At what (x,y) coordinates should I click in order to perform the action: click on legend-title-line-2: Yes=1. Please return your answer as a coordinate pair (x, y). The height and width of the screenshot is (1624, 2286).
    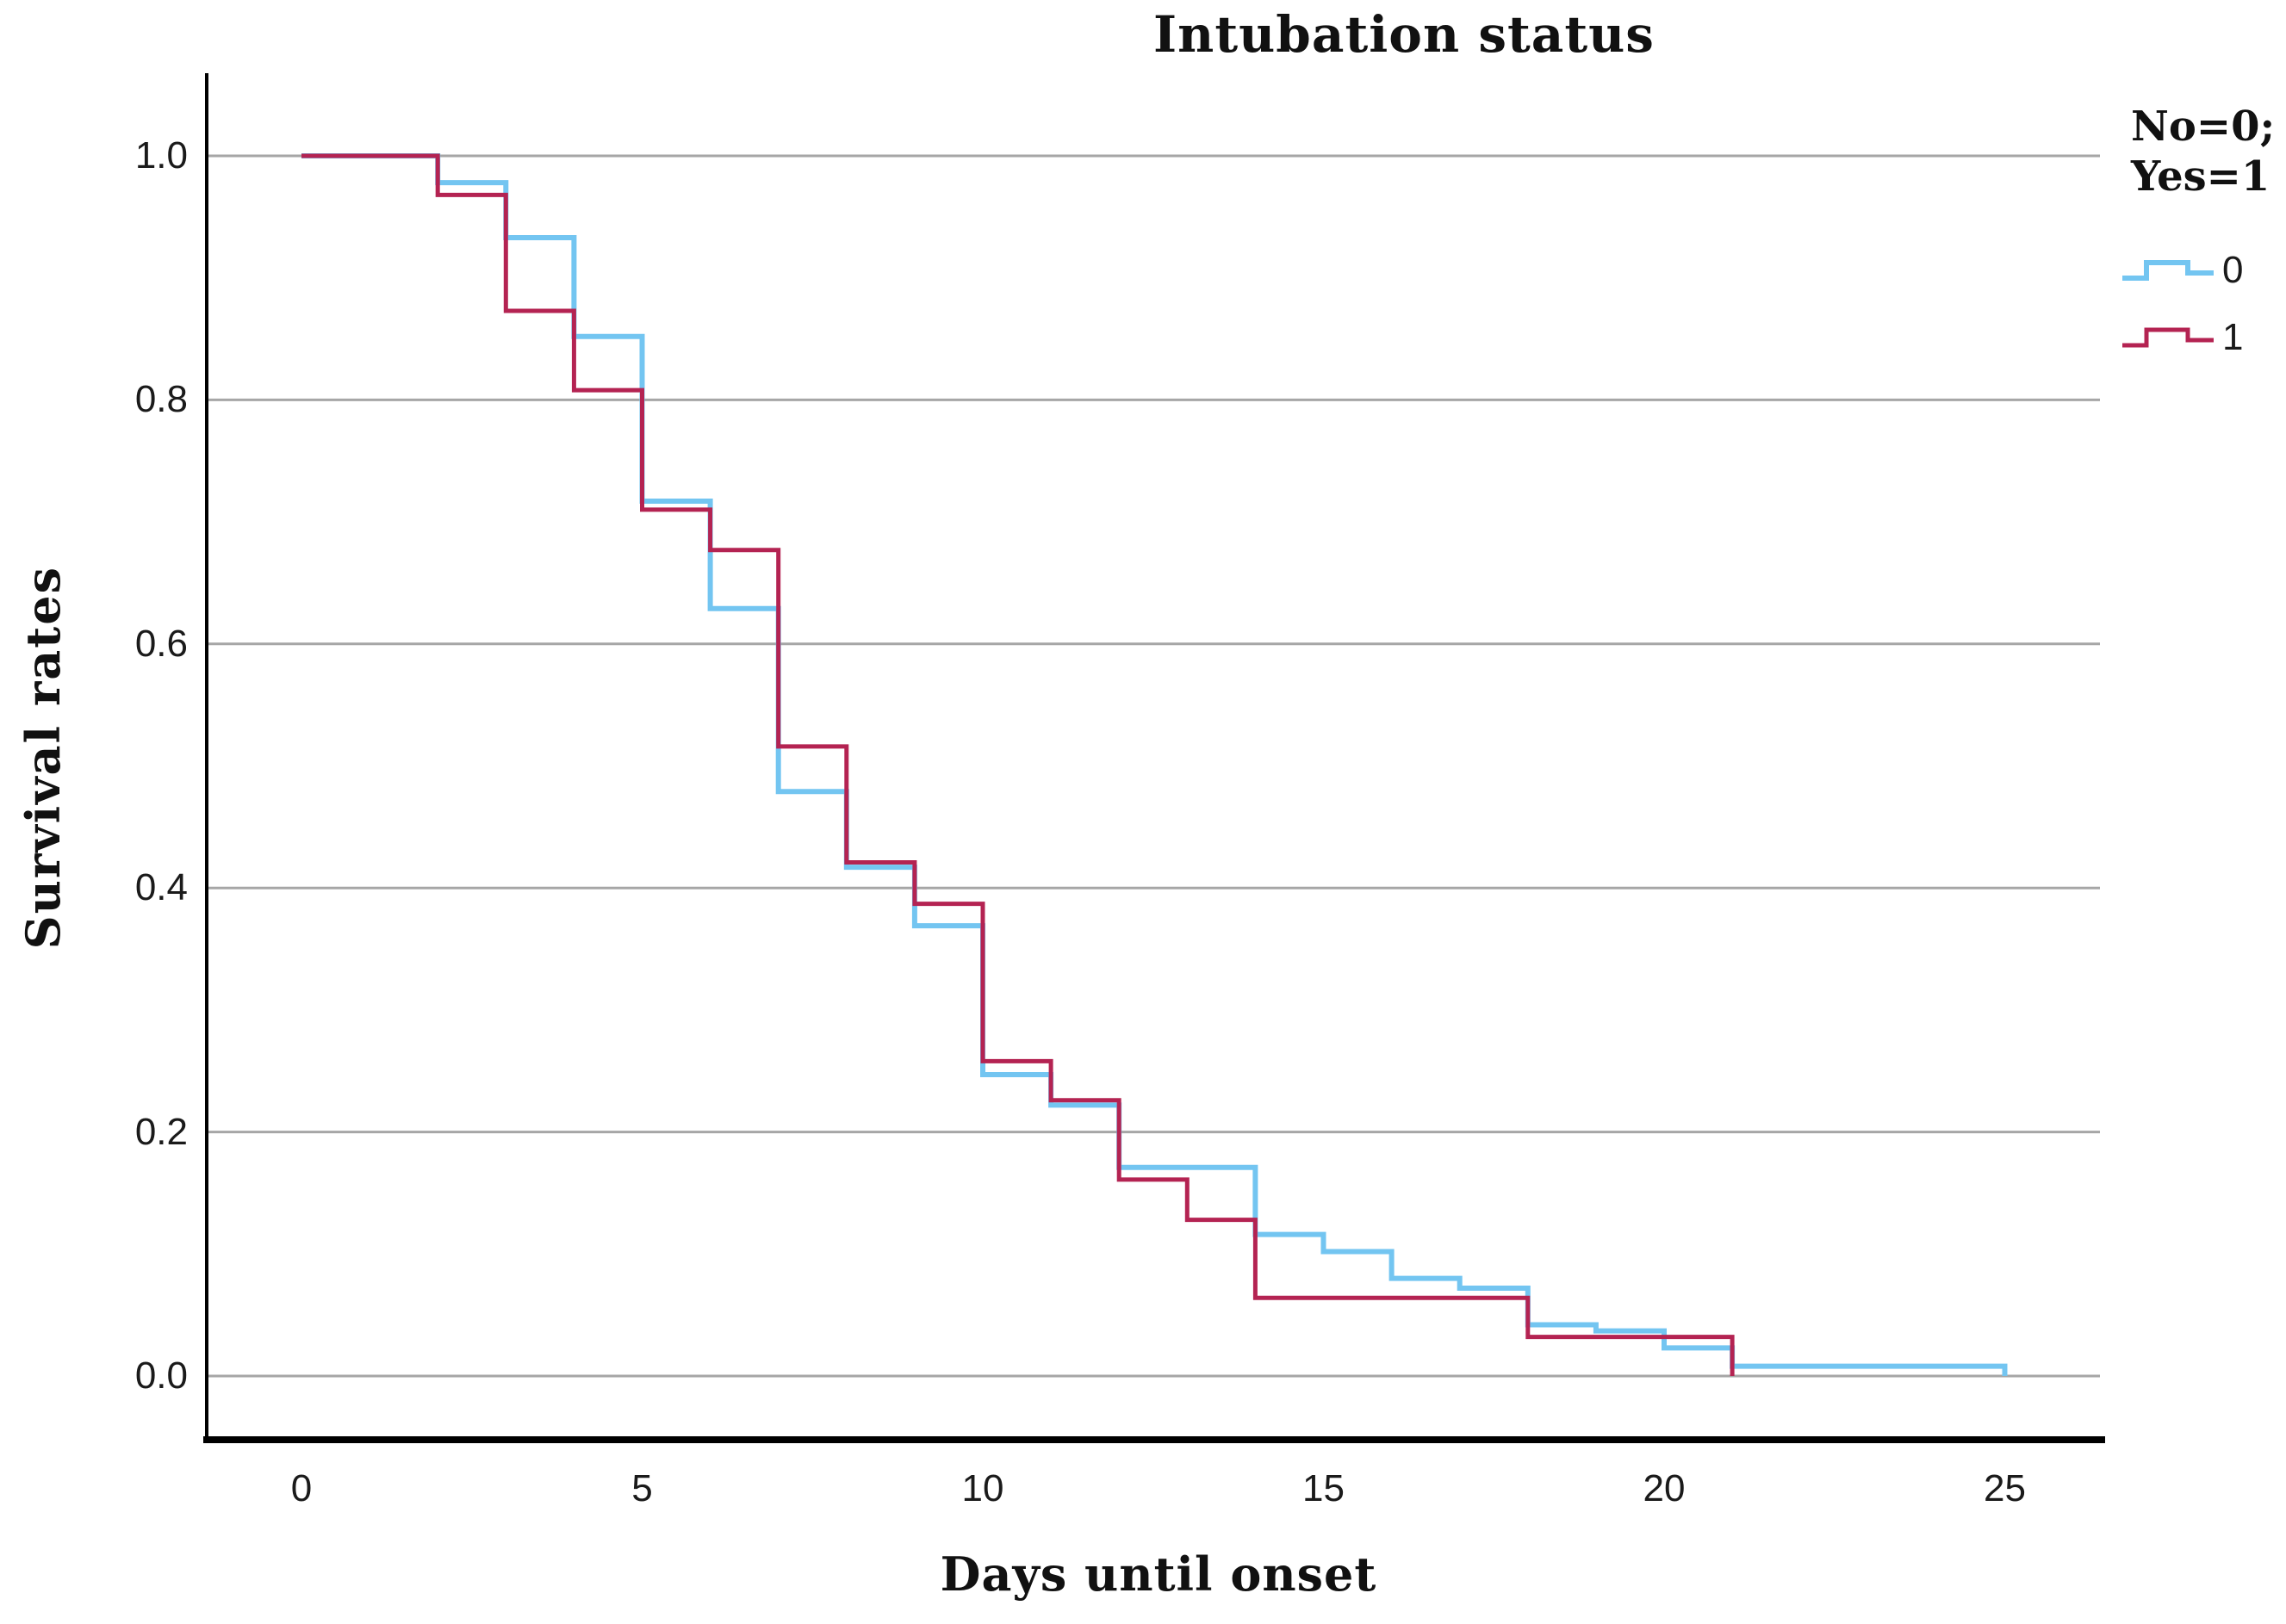
    Looking at the image, I should click on (2200, 176).